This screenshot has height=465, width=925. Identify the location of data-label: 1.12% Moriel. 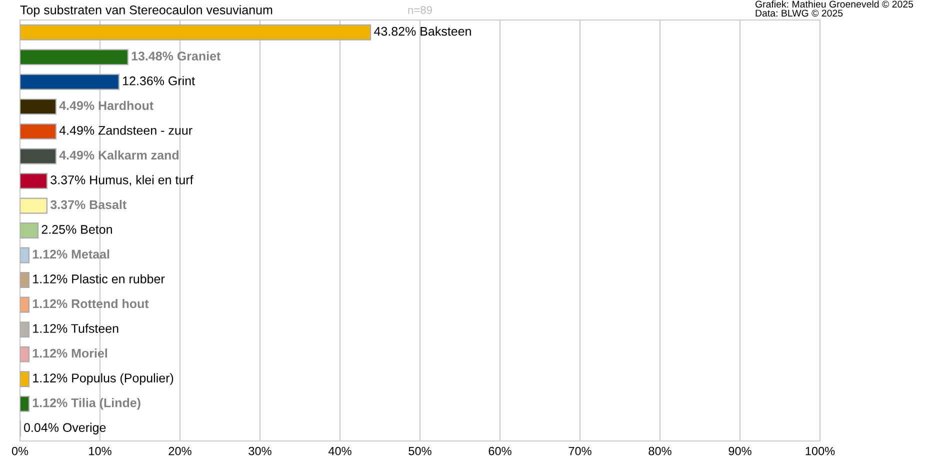
(69, 353).